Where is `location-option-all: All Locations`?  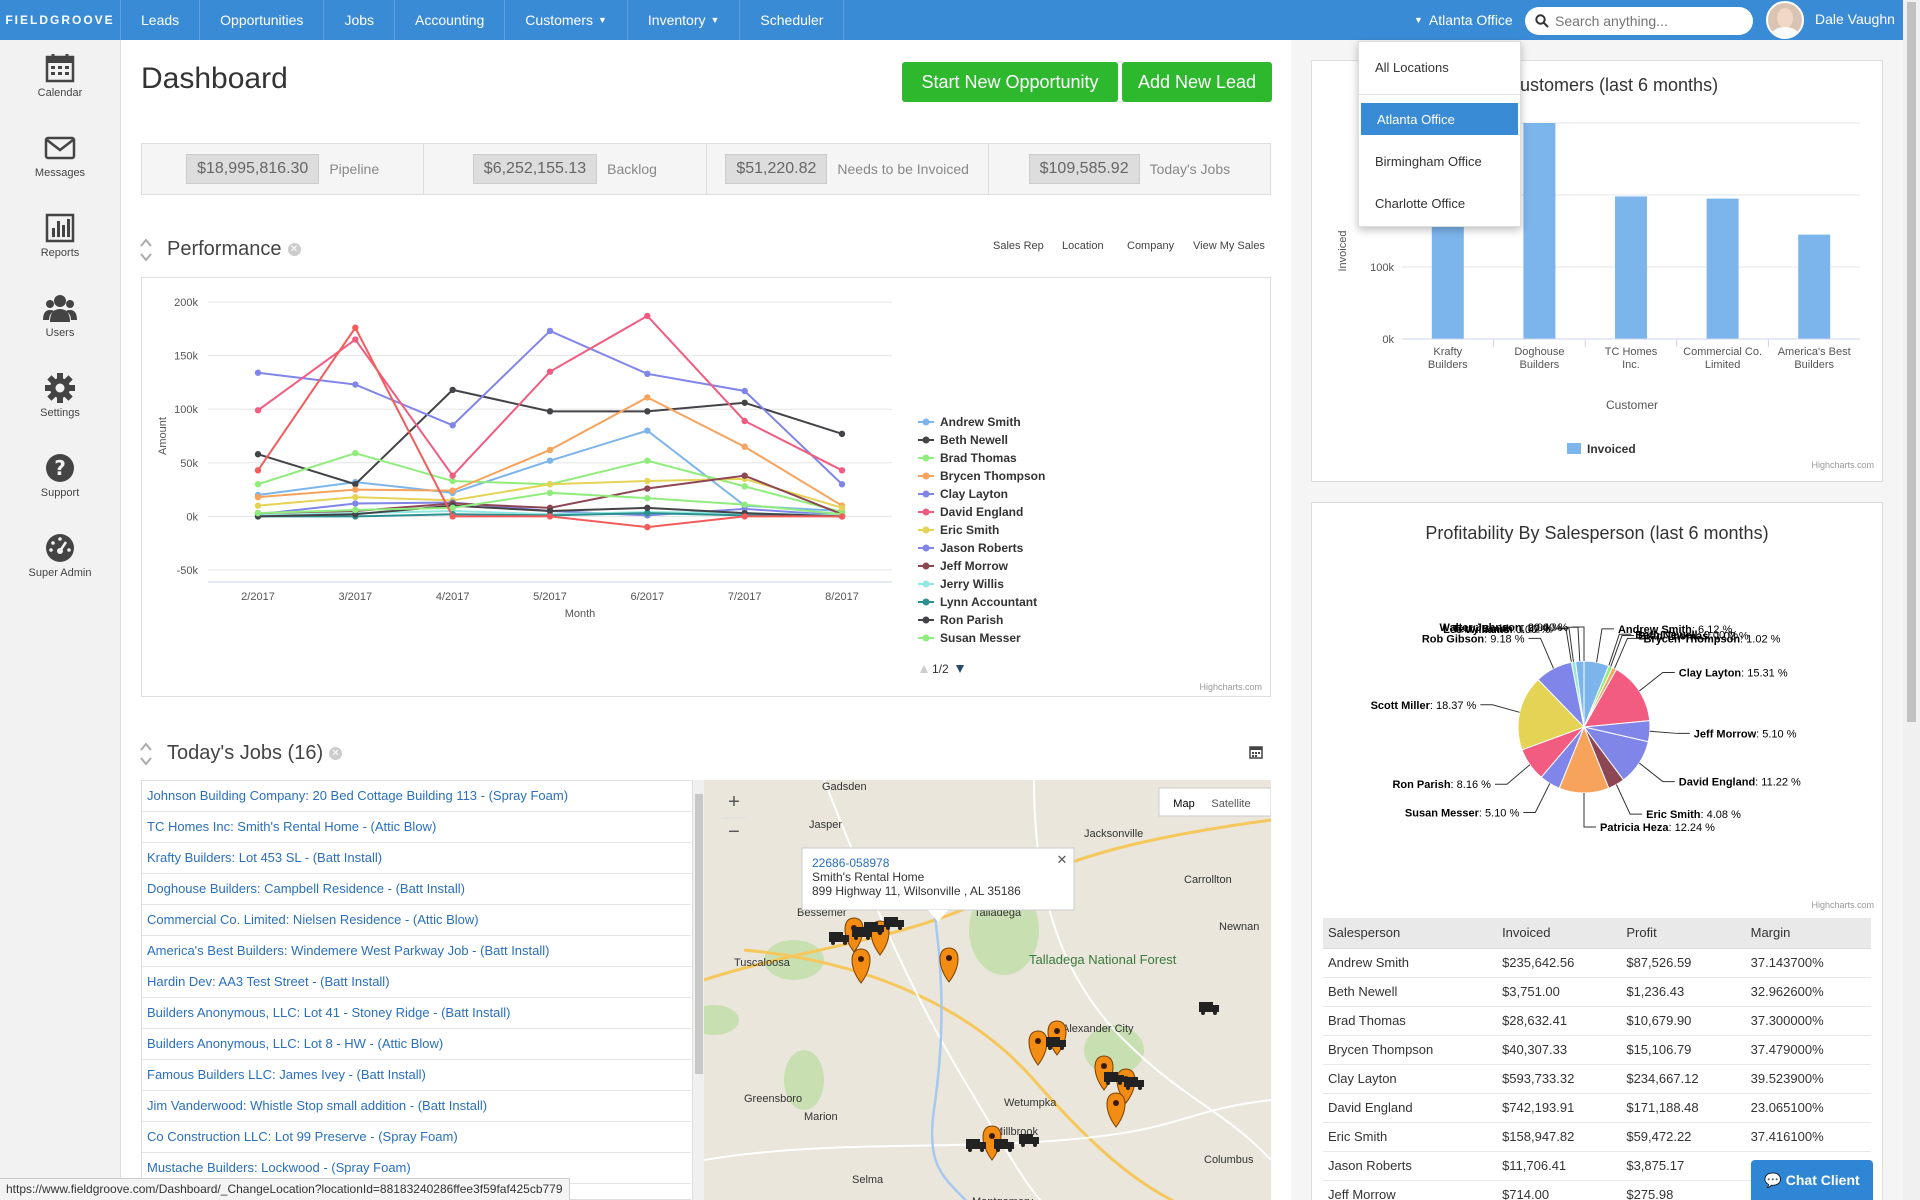 location-option-all: All Locations is located at coordinates (1412, 67).